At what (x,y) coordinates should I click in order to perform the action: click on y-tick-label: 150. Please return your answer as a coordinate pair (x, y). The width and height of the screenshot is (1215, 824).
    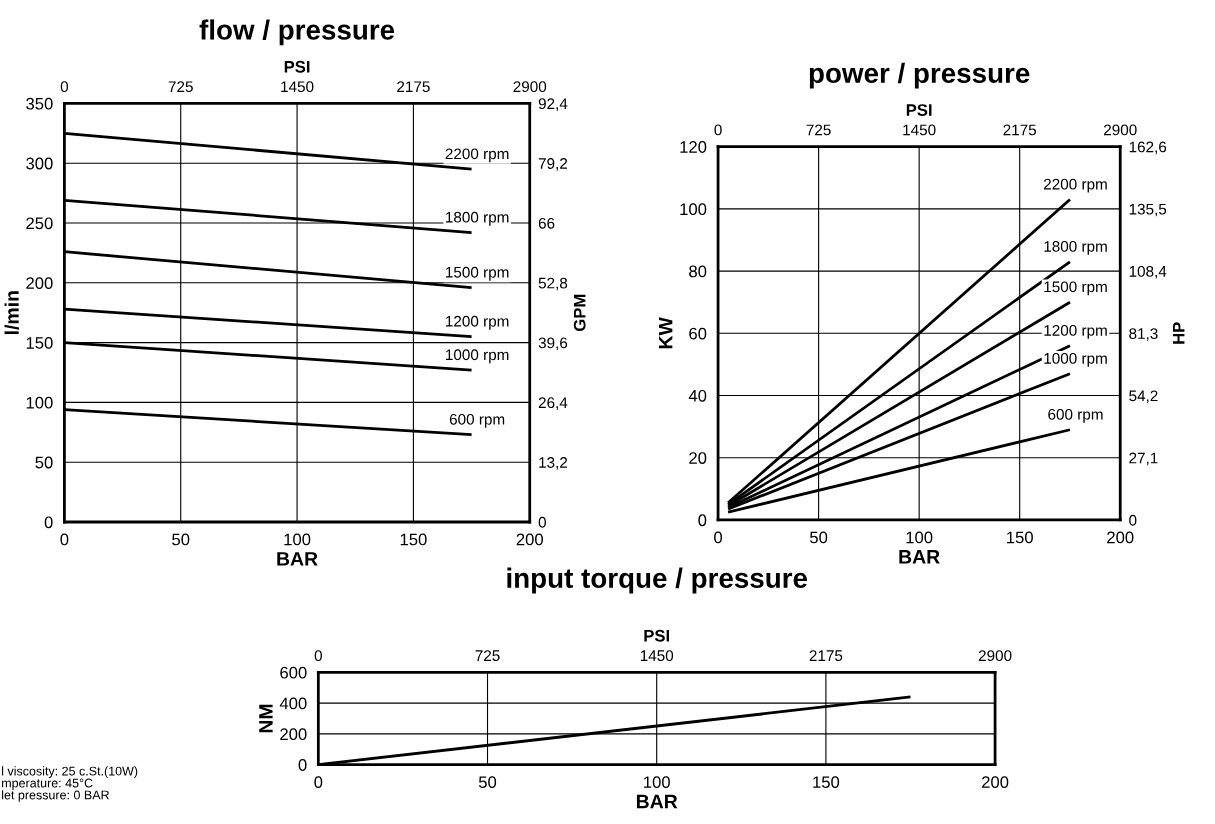
    Looking at the image, I should click on (39, 343).